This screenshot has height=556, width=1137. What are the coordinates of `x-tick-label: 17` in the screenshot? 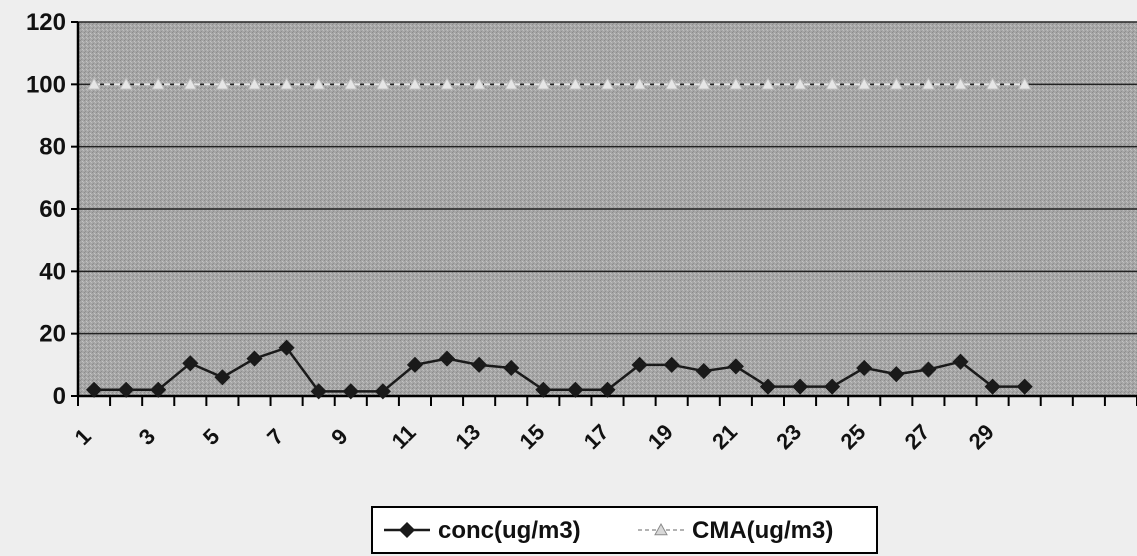 It's located at (596, 436).